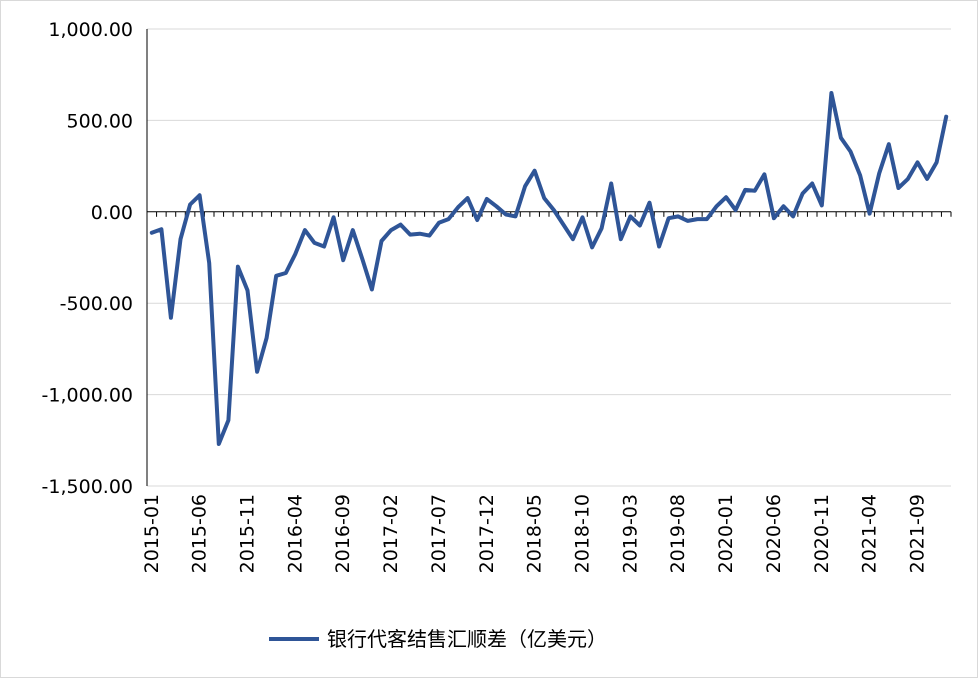  I want to click on x-tick-label: 2021-04, so click(870, 533).